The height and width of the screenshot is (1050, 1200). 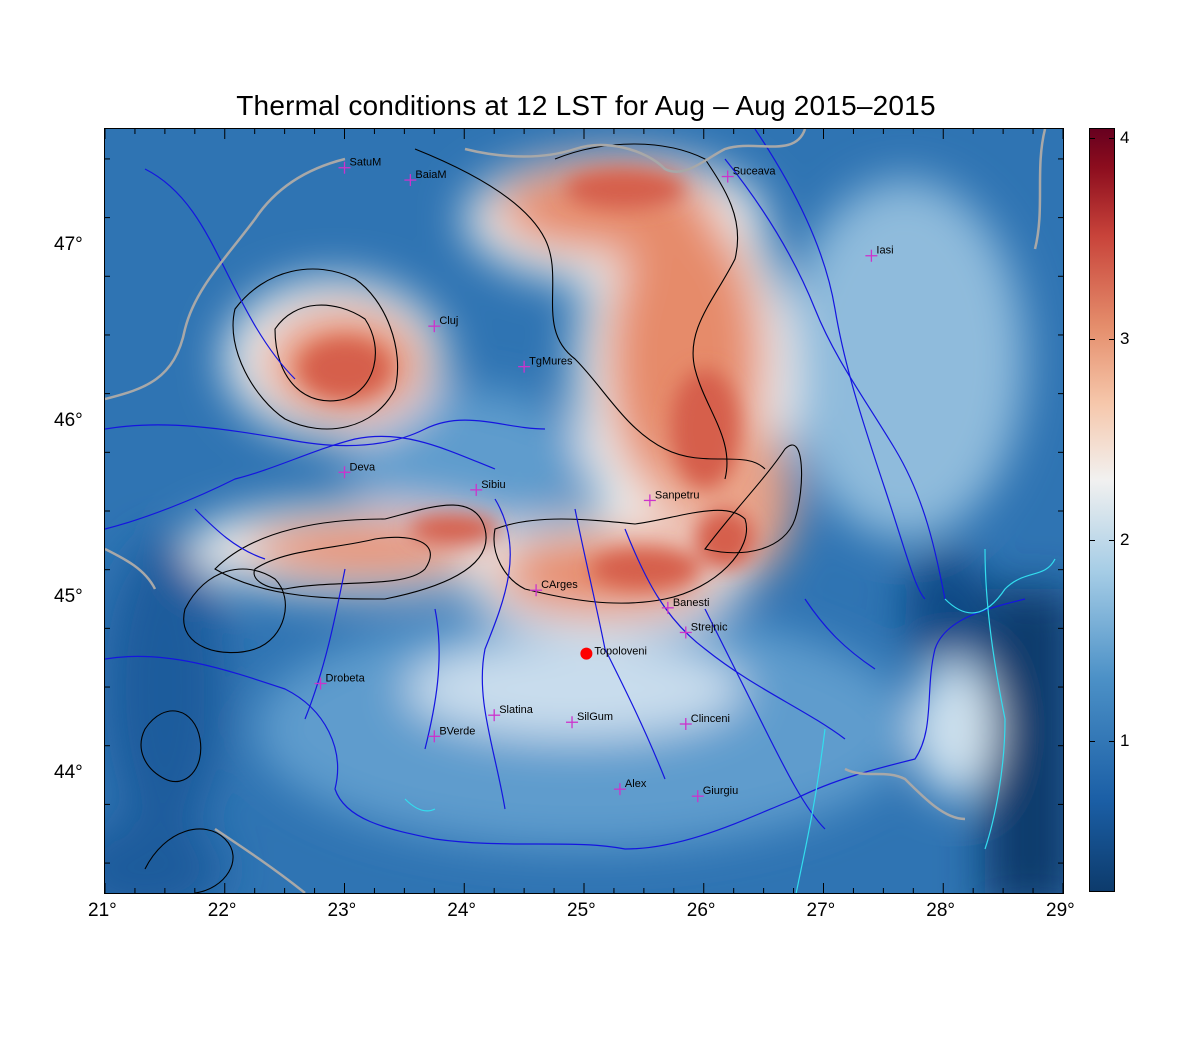 What do you see at coordinates (68, 597) in the screenshot?
I see `y-tick-label: 45°` at bounding box center [68, 597].